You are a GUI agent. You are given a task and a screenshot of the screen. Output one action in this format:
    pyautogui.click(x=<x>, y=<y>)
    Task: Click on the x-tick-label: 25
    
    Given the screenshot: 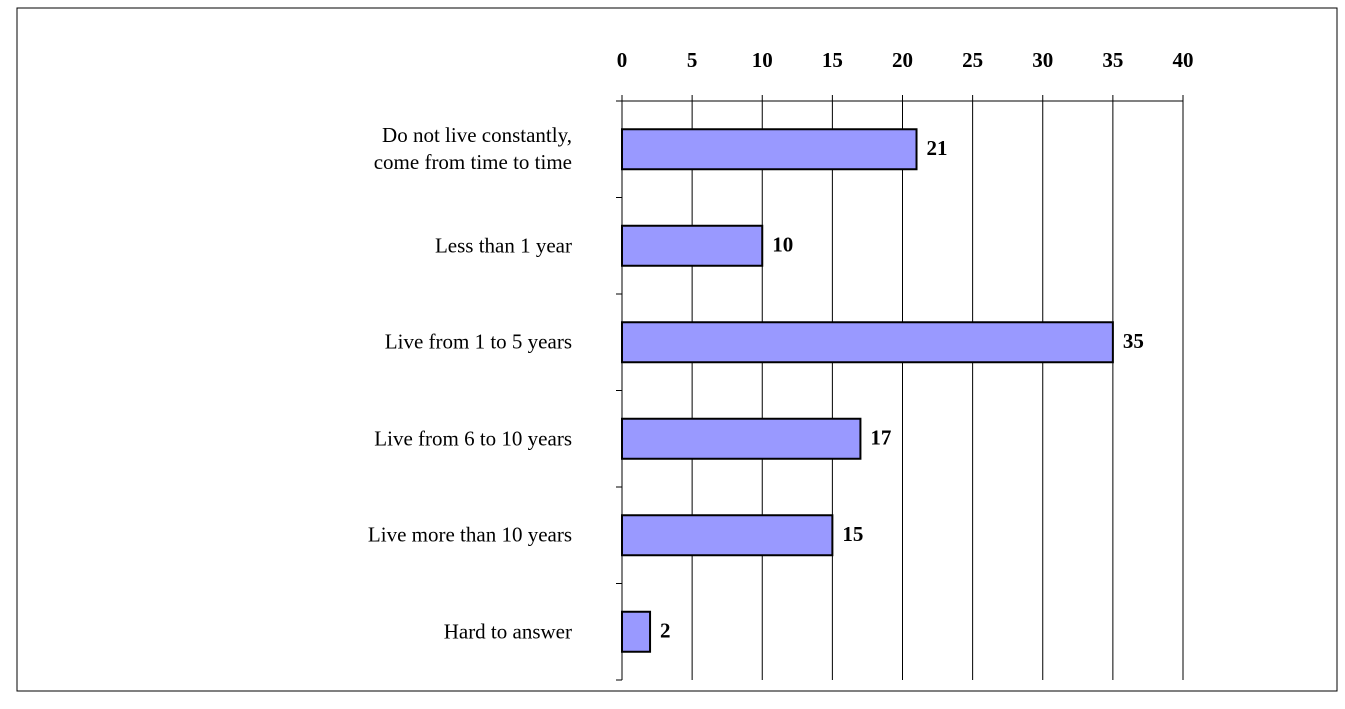 What is the action you would take?
    pyautogui.click(x=972, y=60)
    